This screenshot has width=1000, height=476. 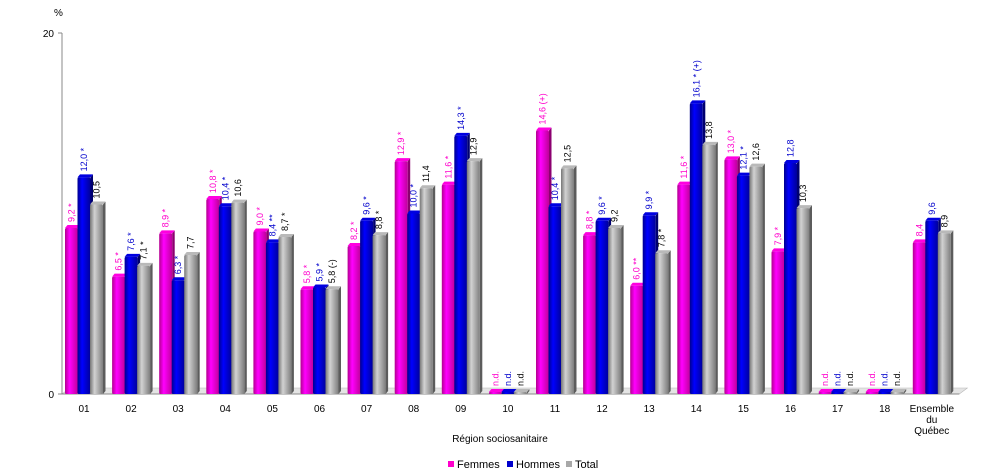 I want to click on data-label-femmes: 11,6 *, so click(x=684, y=166).